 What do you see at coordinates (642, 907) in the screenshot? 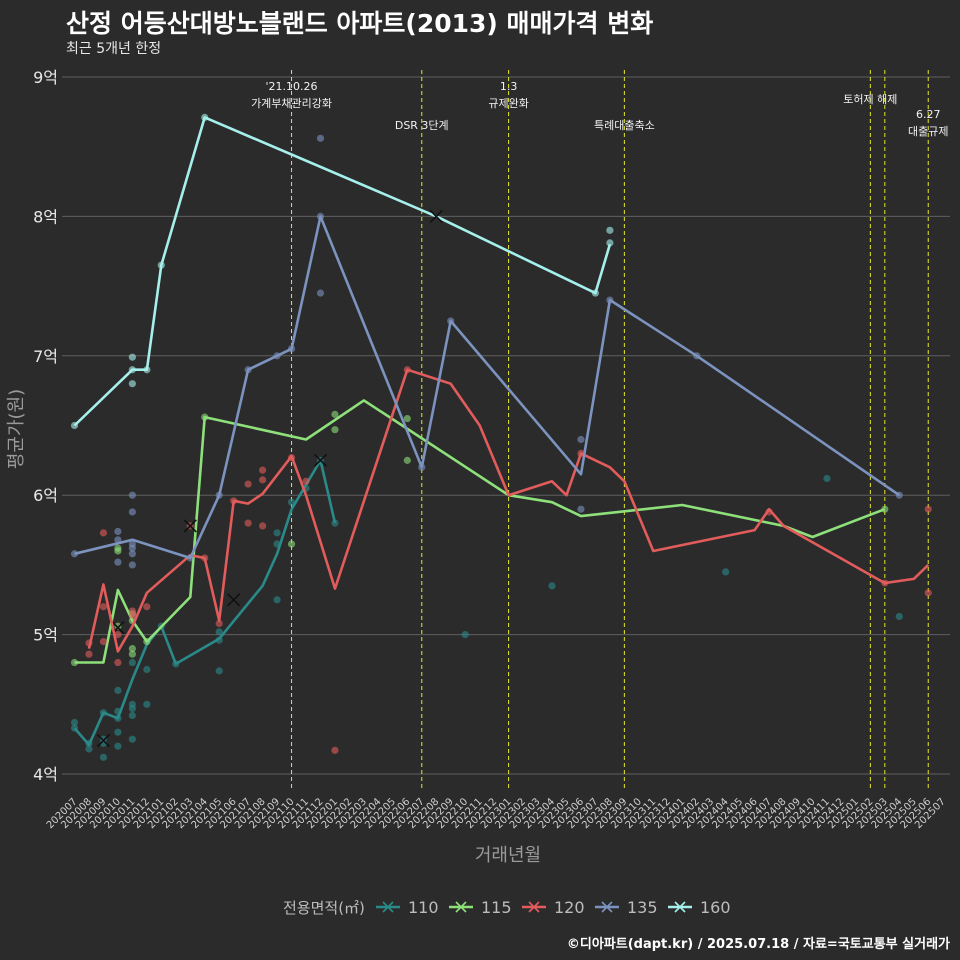
I see `legend-label: 135` at bounding box center [642, 907].